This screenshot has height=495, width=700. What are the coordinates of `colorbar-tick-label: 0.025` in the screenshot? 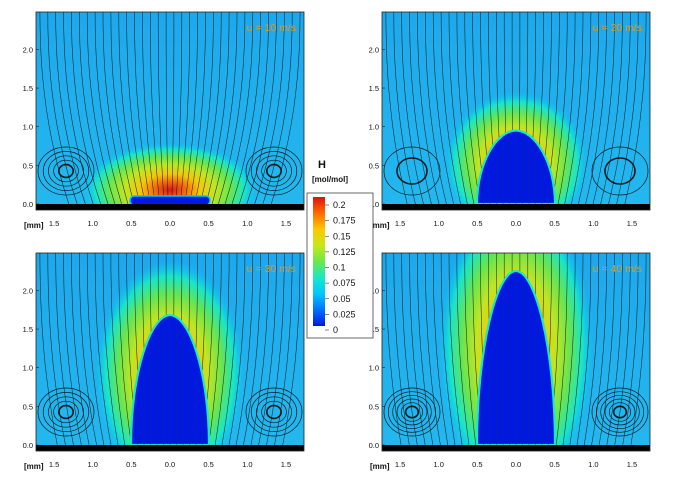 It's located at (344, 314).